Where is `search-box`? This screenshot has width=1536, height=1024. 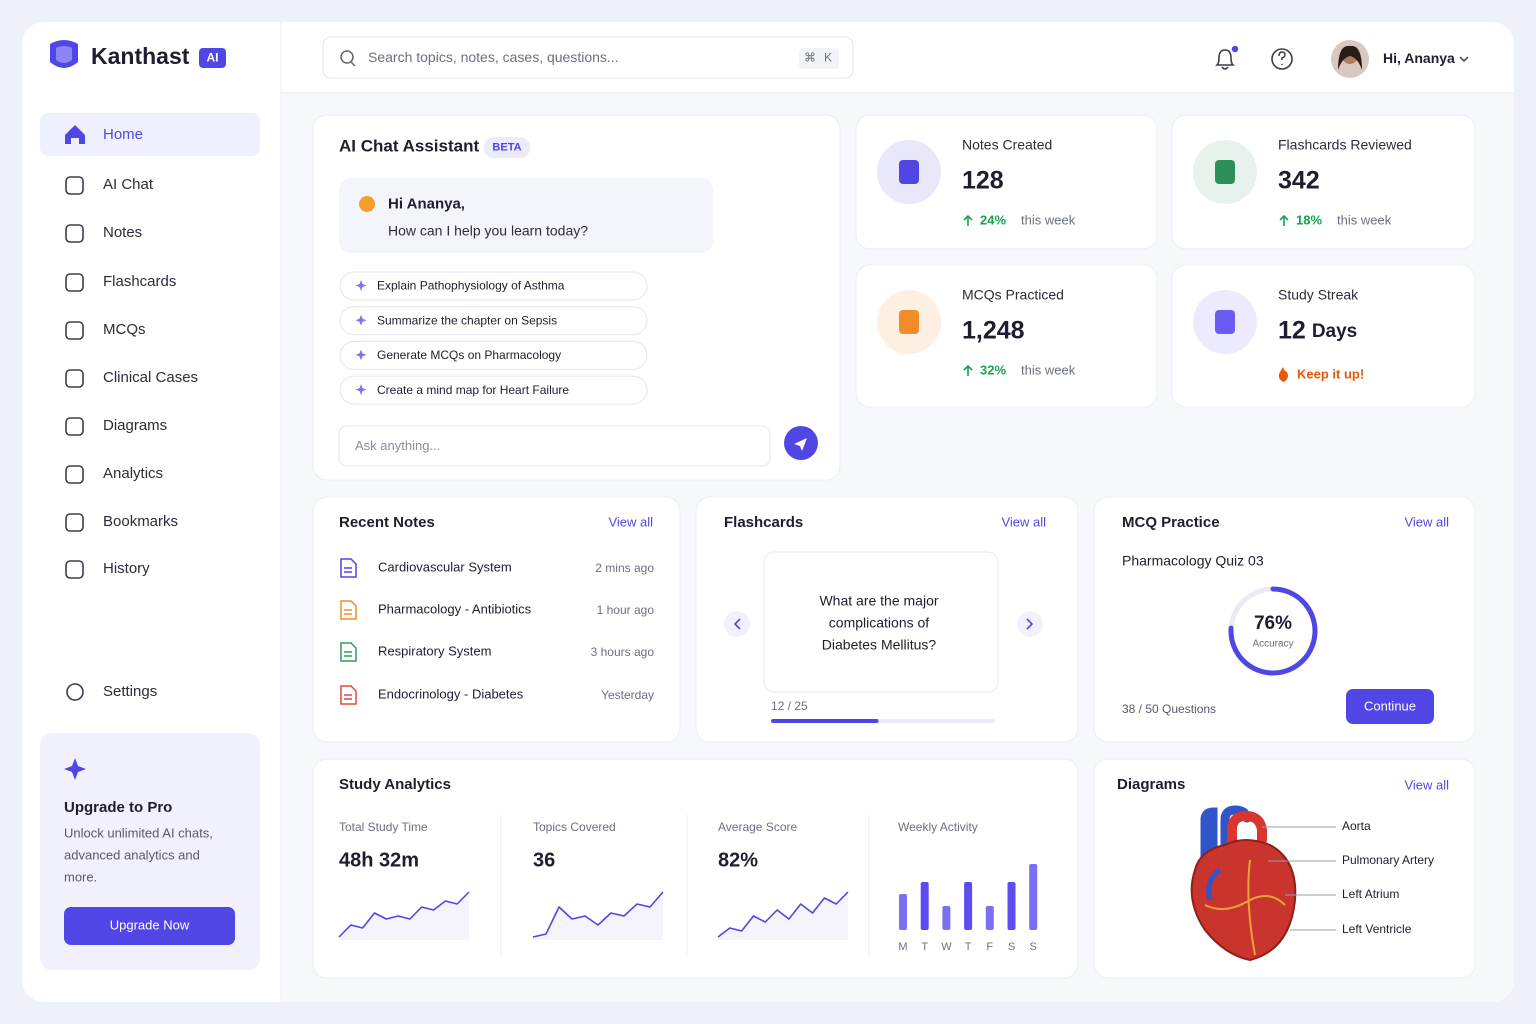 search-box is located at coordinates (588, 57).